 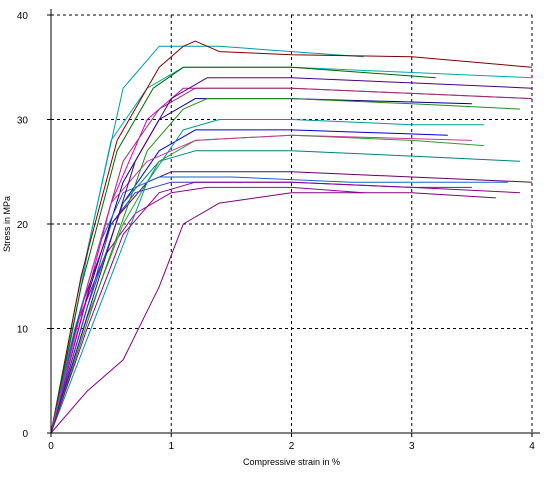 What do you see at coordinates (7, 224) in the screenshot?
I see `y-axis-label: Stress in MPa` at bounding box center [7, 224].